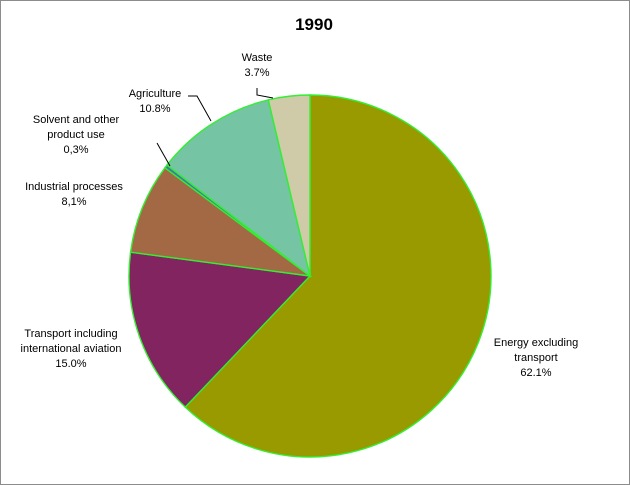 This screenshot has width=630, height=485. I want to click on chart-title: 1990, so click(314, 24).